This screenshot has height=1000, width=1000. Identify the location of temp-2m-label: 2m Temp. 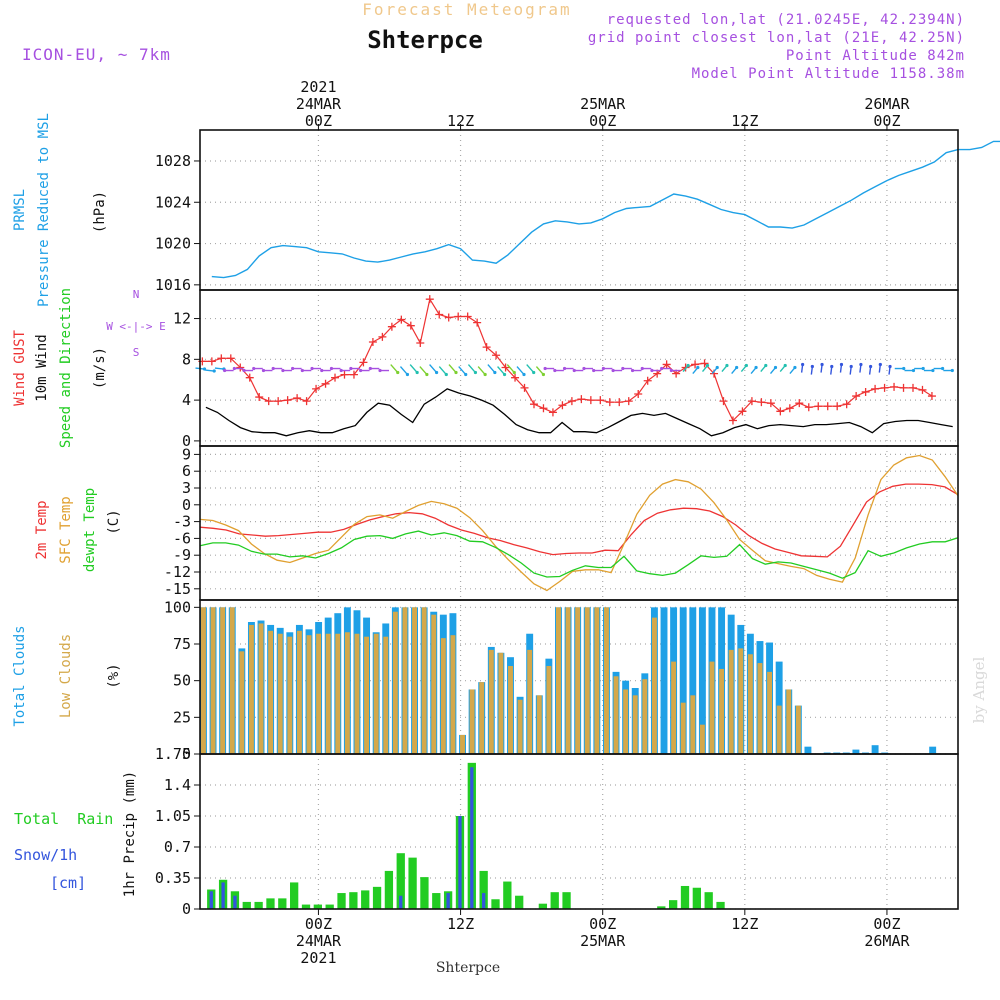
(42, 529).